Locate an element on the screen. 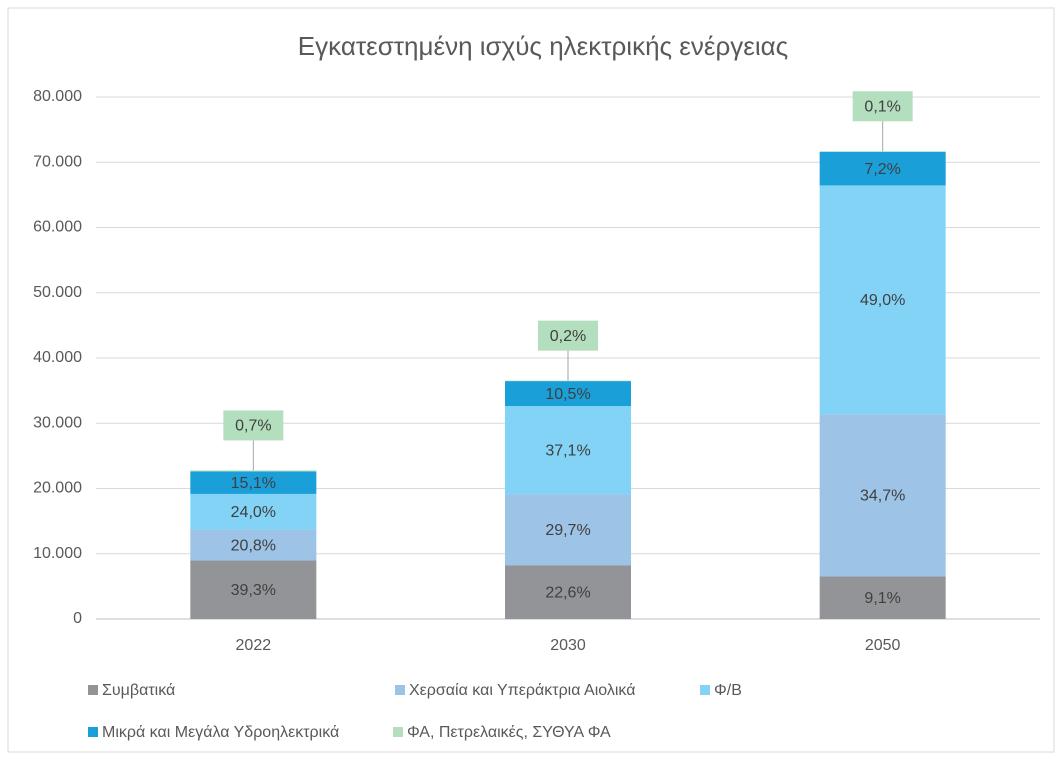 This screenshot has height=765, width=1062. data-label: 29,7% is located at coordinates (567, 530).